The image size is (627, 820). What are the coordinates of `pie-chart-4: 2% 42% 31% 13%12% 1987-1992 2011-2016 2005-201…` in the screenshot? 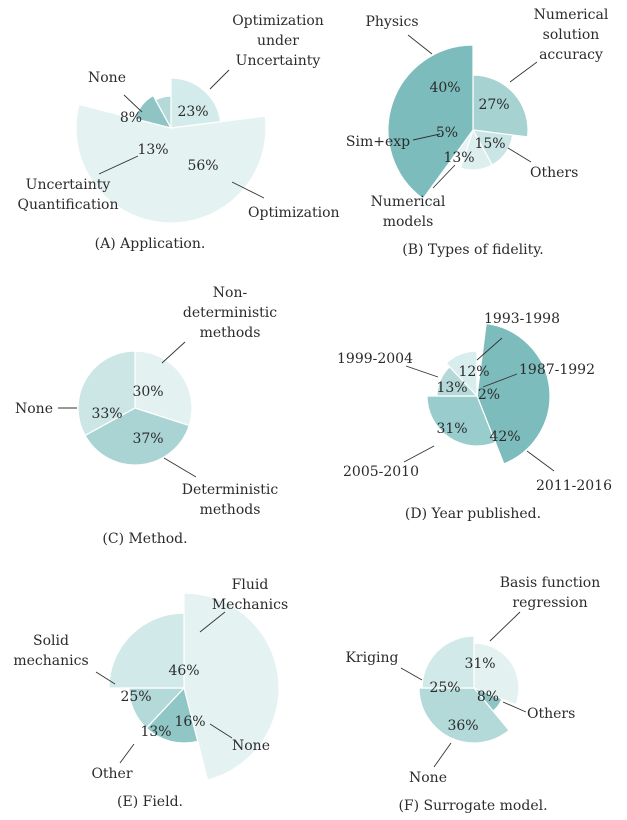 It's located at (474, 416).